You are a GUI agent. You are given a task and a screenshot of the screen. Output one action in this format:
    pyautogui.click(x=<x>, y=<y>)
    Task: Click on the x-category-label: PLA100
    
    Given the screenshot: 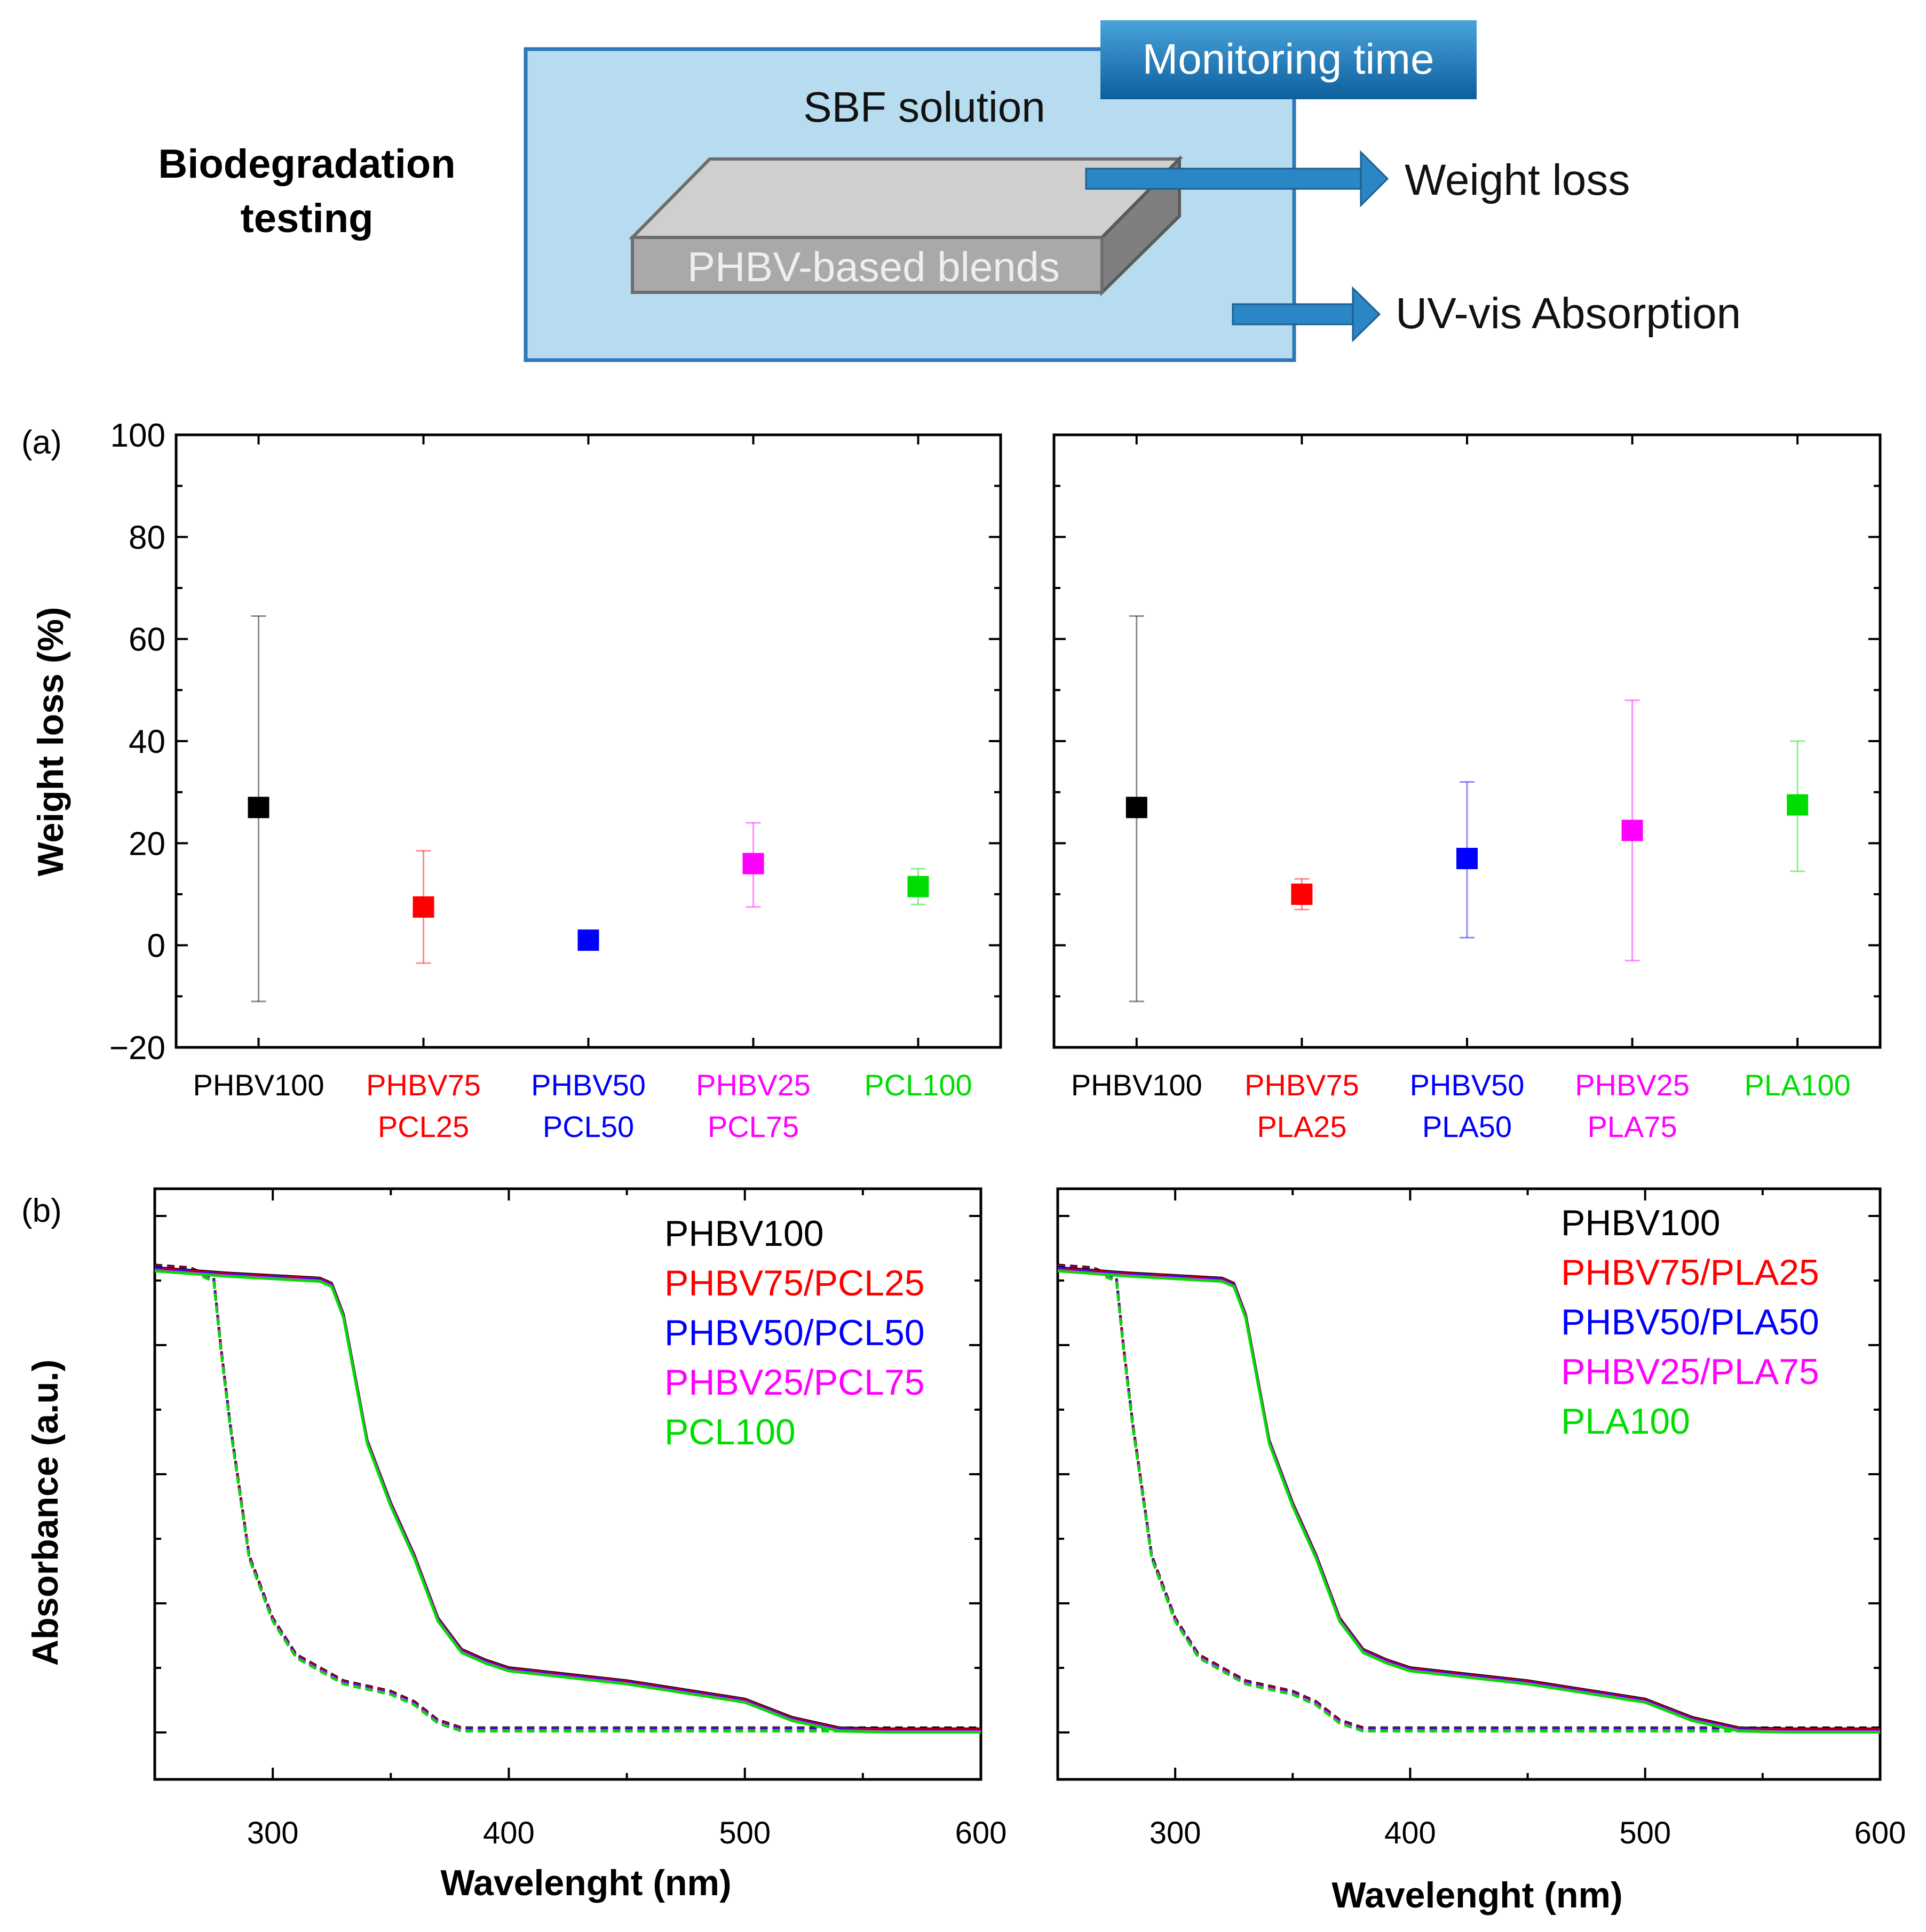 What is the action you would take?
    pyautogui.click(x=1798, y=1085)
    